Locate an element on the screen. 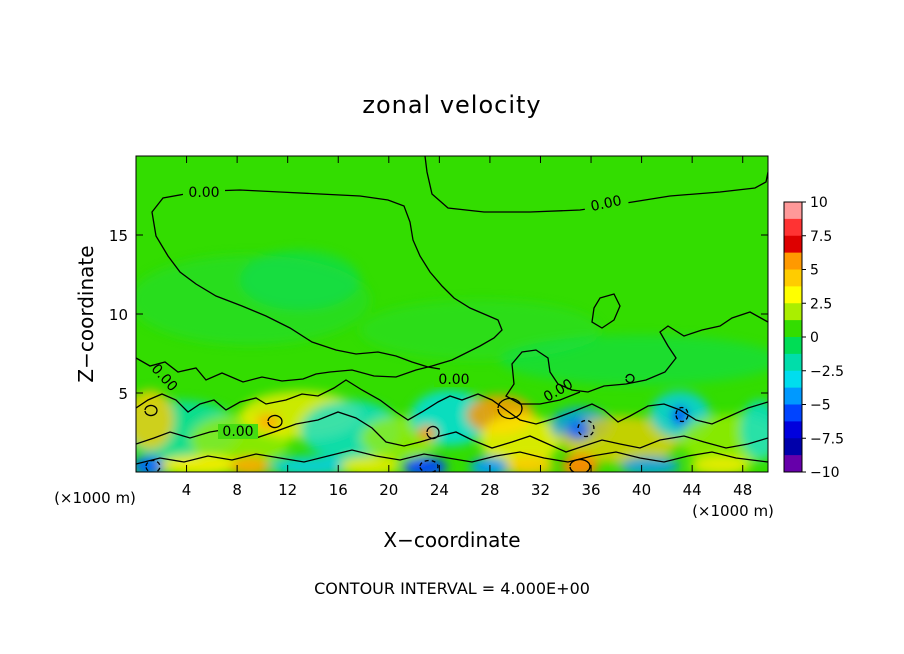 The width and height of the screenshot is (904, 654). colorbar-tick-label: 7.5 is located at coordinates (821, 237).